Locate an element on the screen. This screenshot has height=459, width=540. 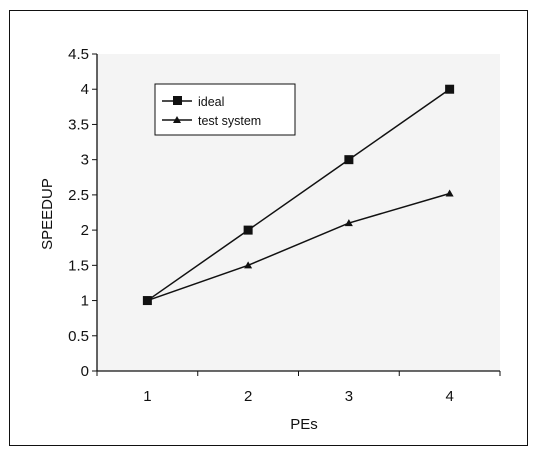
legend-box is located at coordinates (225, 109).